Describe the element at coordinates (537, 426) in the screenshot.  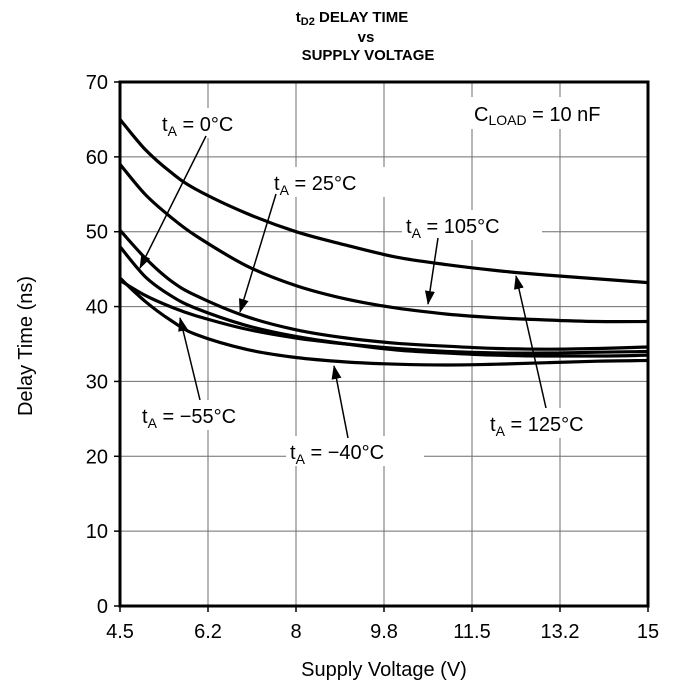
I see `label-ta-125c: tA = 125°C` at that location.